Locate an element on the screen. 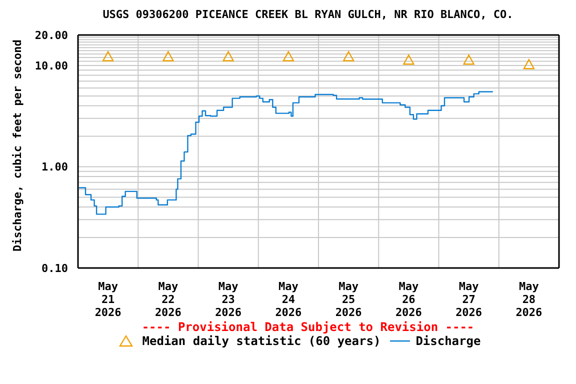 The height and width of the screenshot is (384, 576). x-tick-label: May 22 2026 is located at coordinates (168, 299).